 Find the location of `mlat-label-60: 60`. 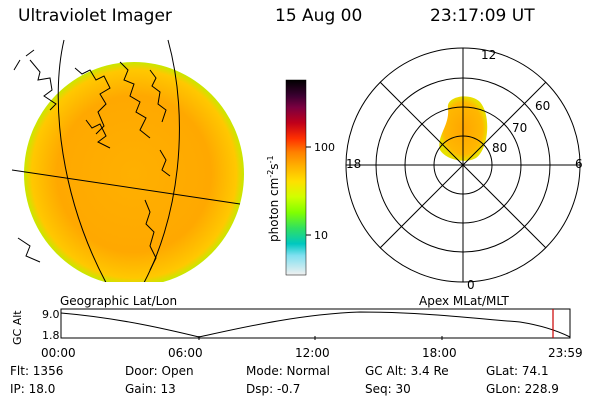

mlat-label-60: 60 is located at coordinates (542, 106).